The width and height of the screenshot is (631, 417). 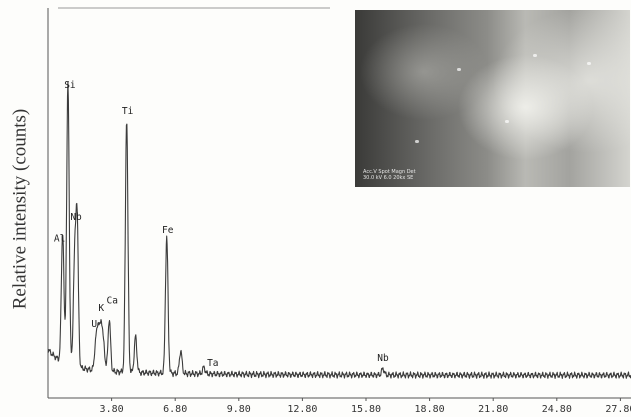 What do you see at coordinates (212, 363) in the screenshot?
I see `peak-label: Ta` at bounding box center [212, 363].